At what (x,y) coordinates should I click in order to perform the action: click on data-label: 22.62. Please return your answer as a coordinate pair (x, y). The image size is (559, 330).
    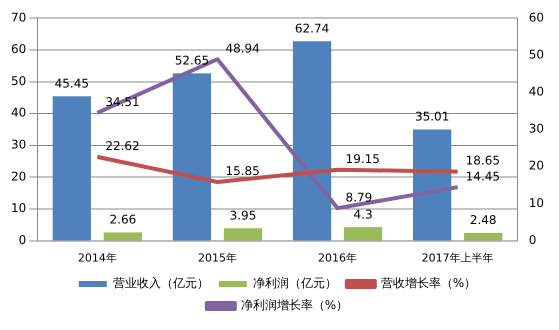
    Looking at the image, I should click on (122, 146).